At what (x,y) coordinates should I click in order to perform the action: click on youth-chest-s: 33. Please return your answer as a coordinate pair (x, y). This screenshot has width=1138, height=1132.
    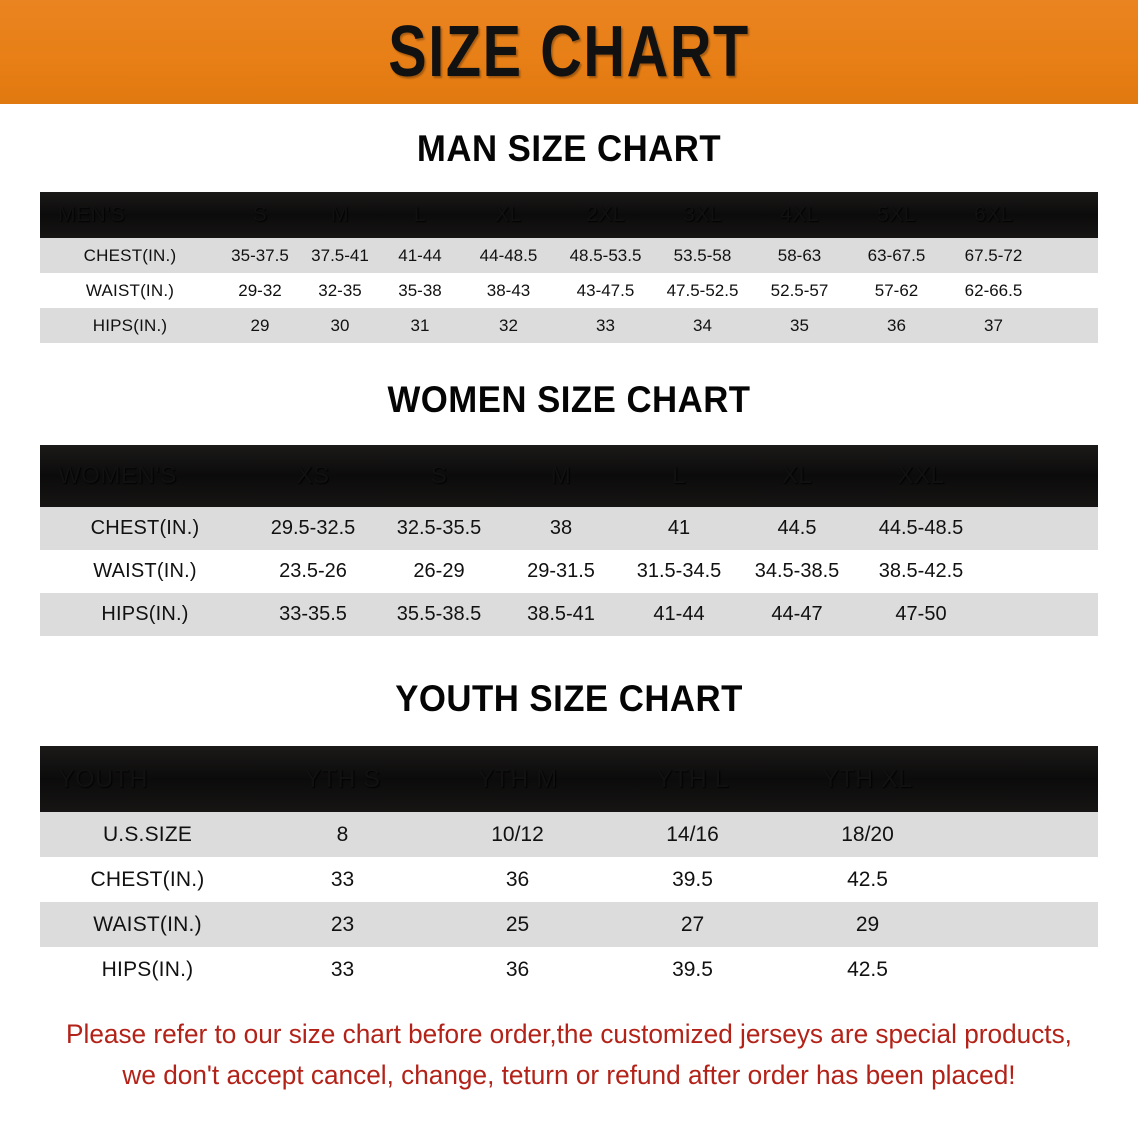
    Looking at the image, I should click on (342, 879).